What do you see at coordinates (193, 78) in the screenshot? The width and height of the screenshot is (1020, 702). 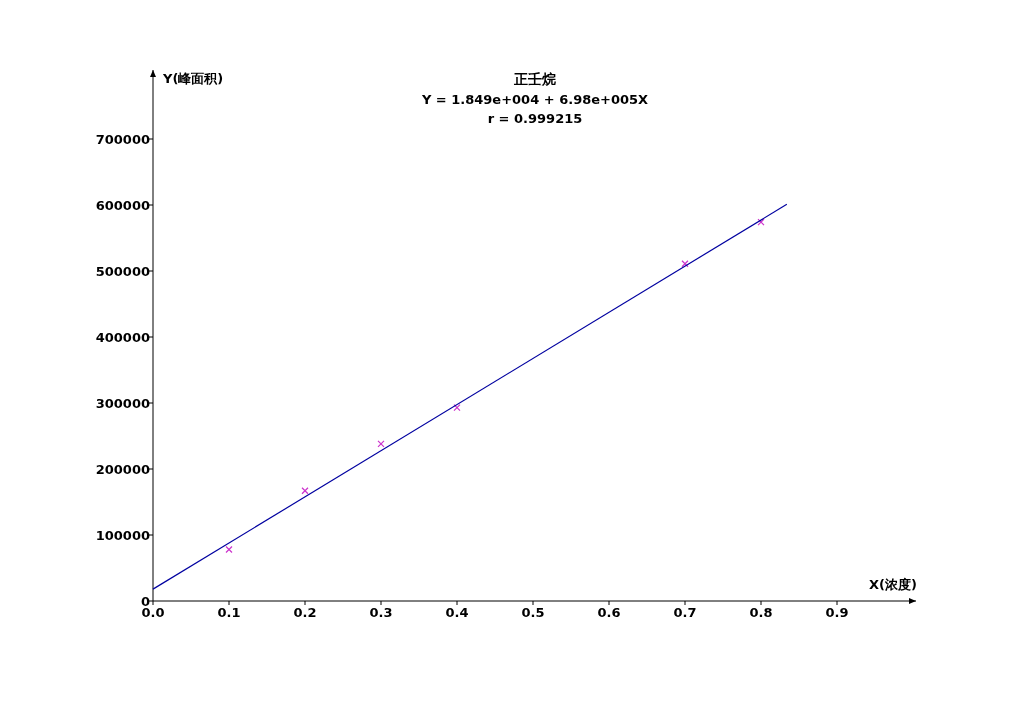 I see `y-axis-title: Y(峰面积)` at bounding box center [193, 78].